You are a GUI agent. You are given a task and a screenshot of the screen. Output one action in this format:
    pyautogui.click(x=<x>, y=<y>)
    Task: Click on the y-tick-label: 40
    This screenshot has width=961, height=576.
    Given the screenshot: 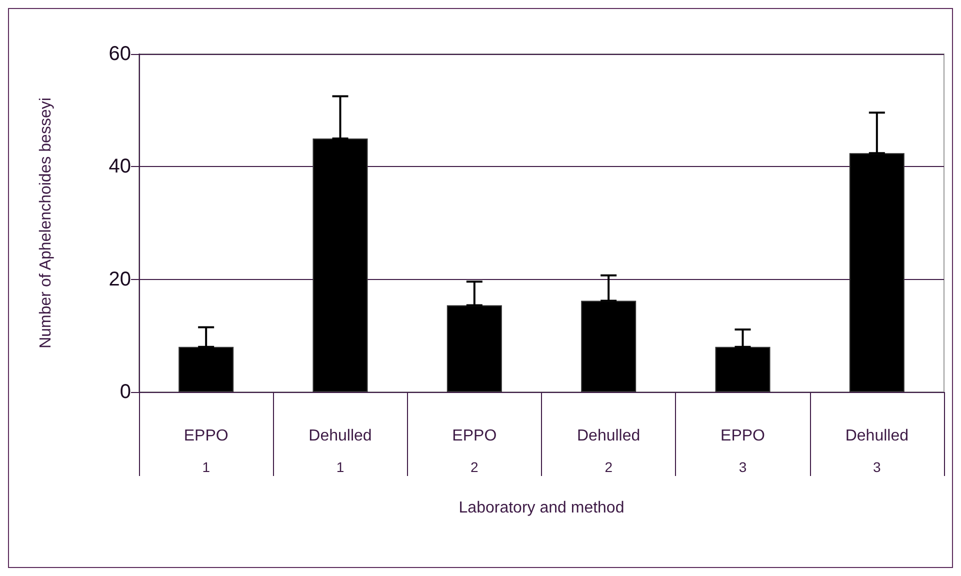 What is the action you would take?
    pyautogui.click(x=119, y=167)
    